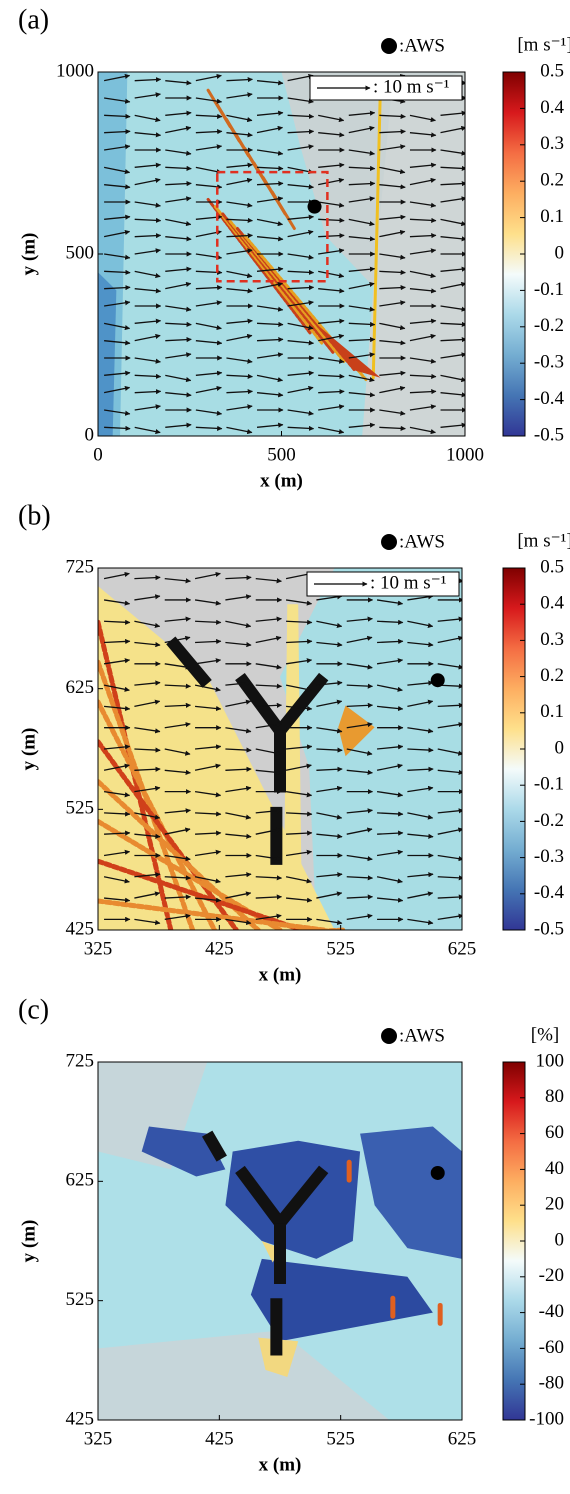  I want to click on x-tick-label: 500, so click(281, 454).